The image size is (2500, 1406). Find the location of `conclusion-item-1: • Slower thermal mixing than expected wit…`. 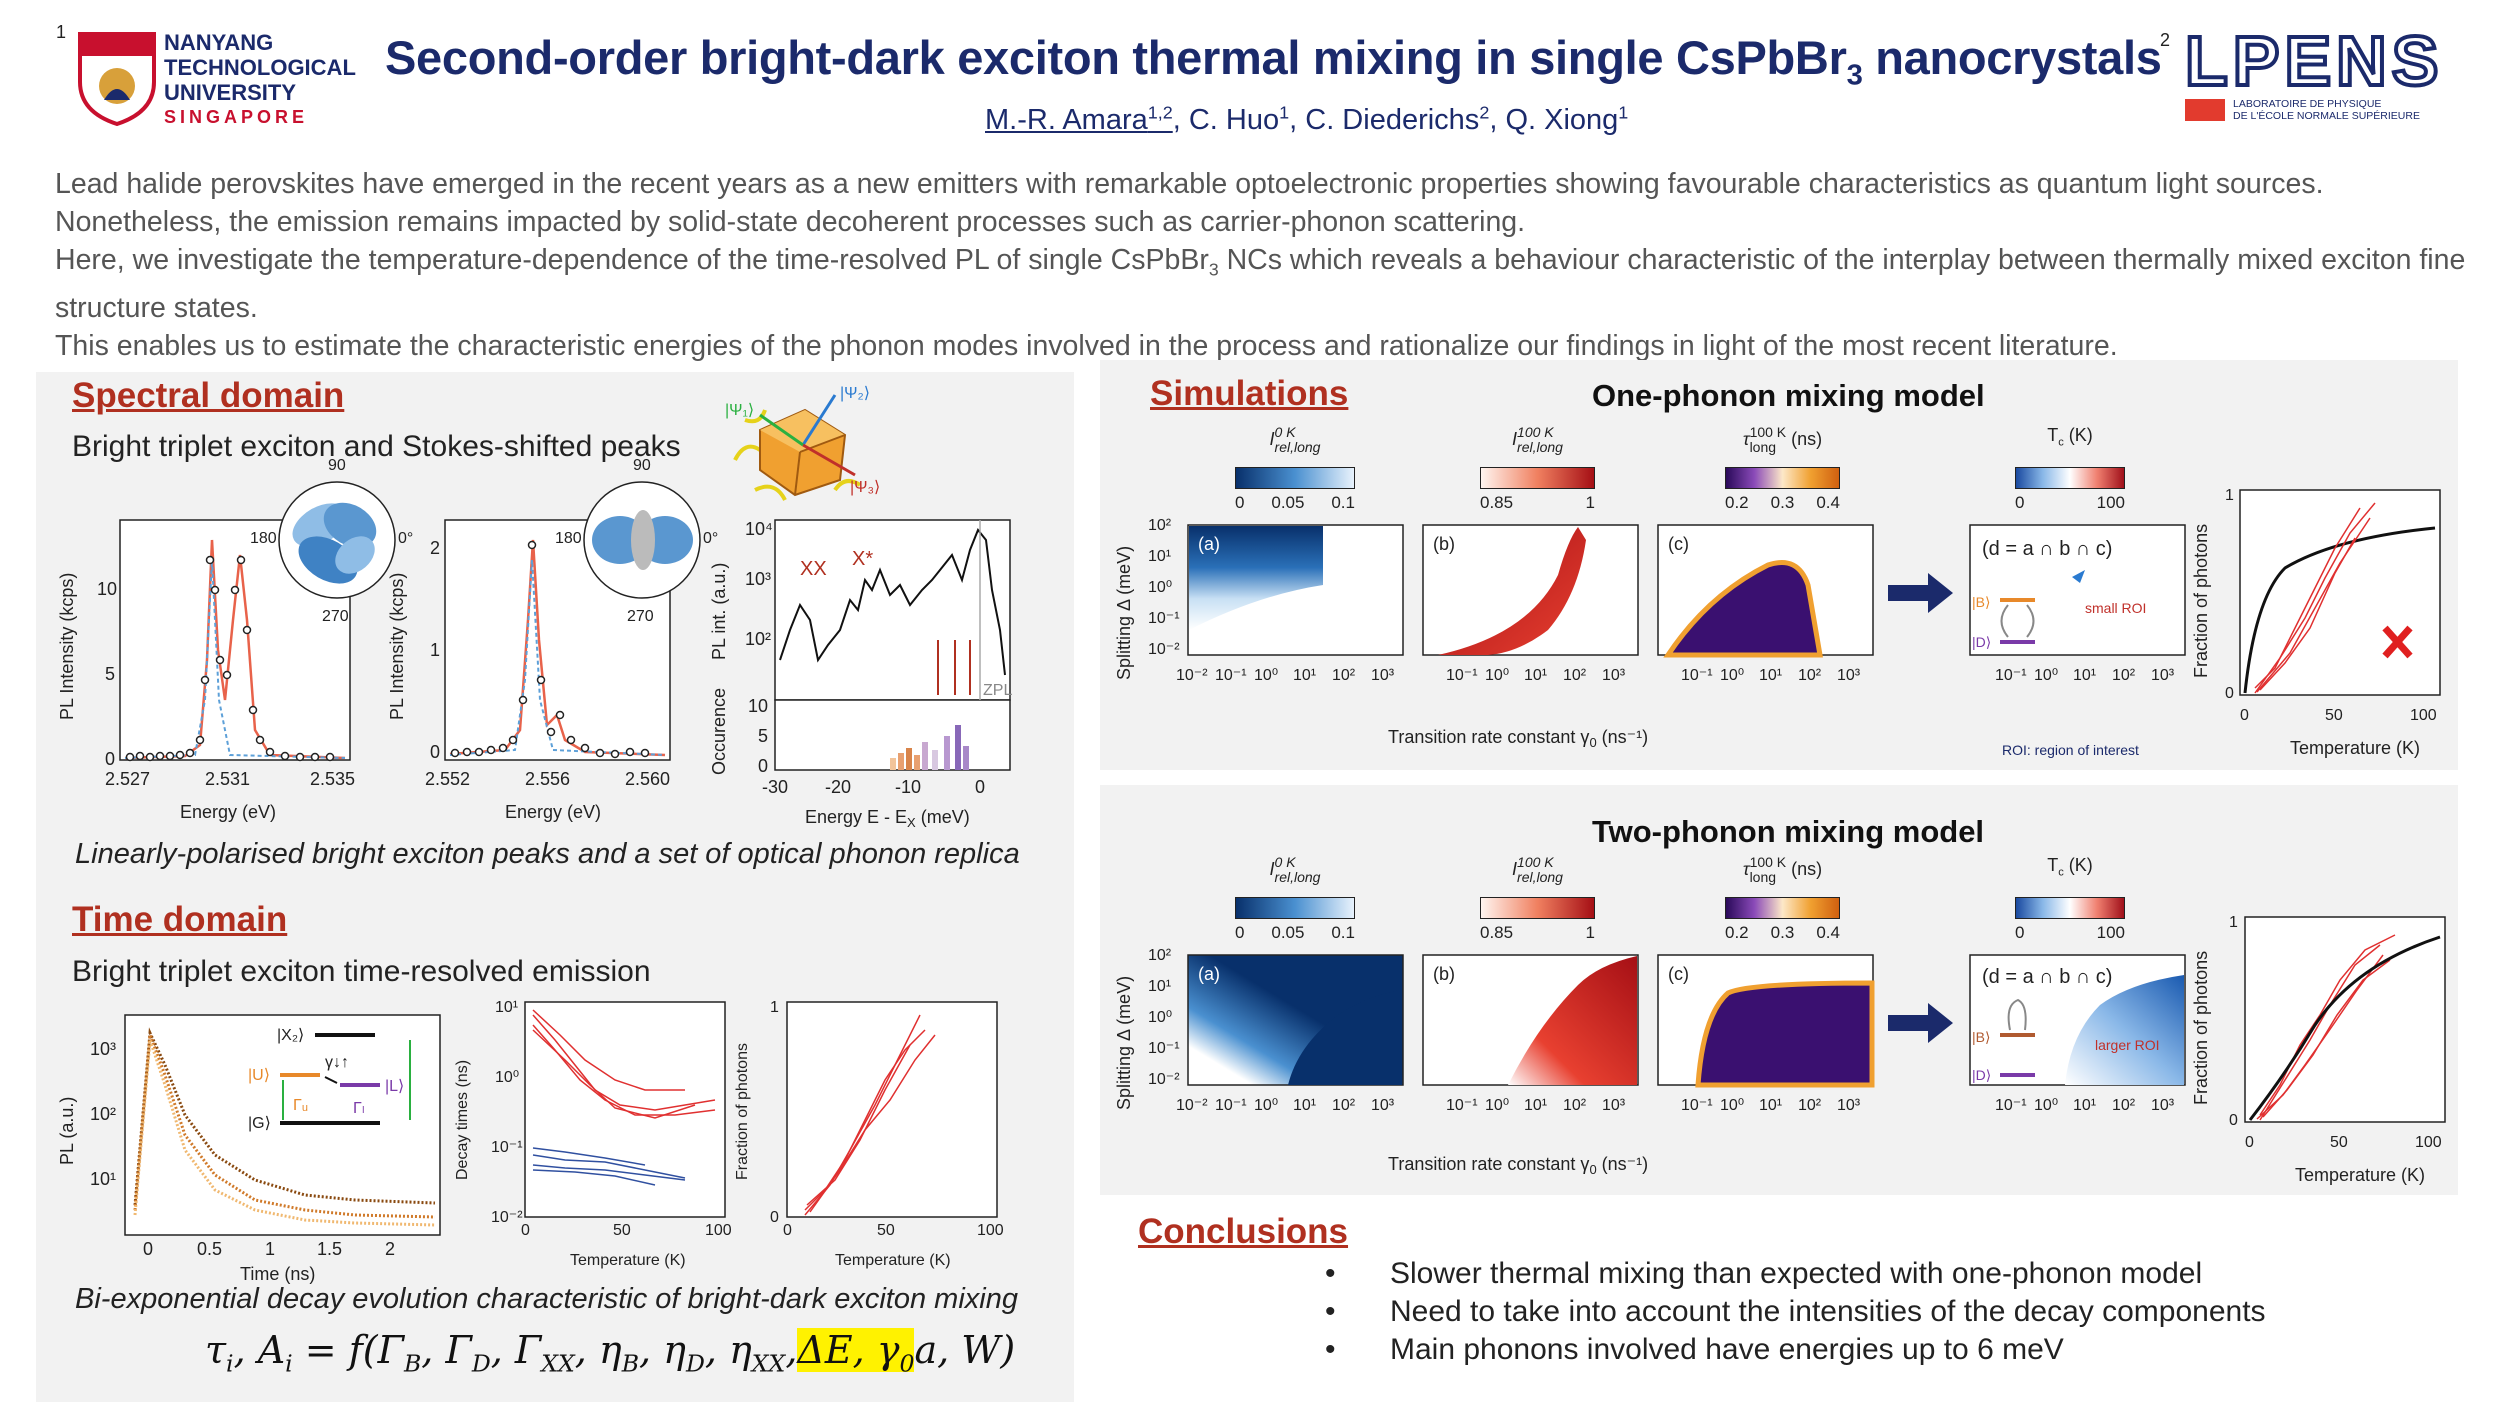

conclusion-item-1: • Slower thermal mixing than expected wit… is located at coordinates (1764, 1273).